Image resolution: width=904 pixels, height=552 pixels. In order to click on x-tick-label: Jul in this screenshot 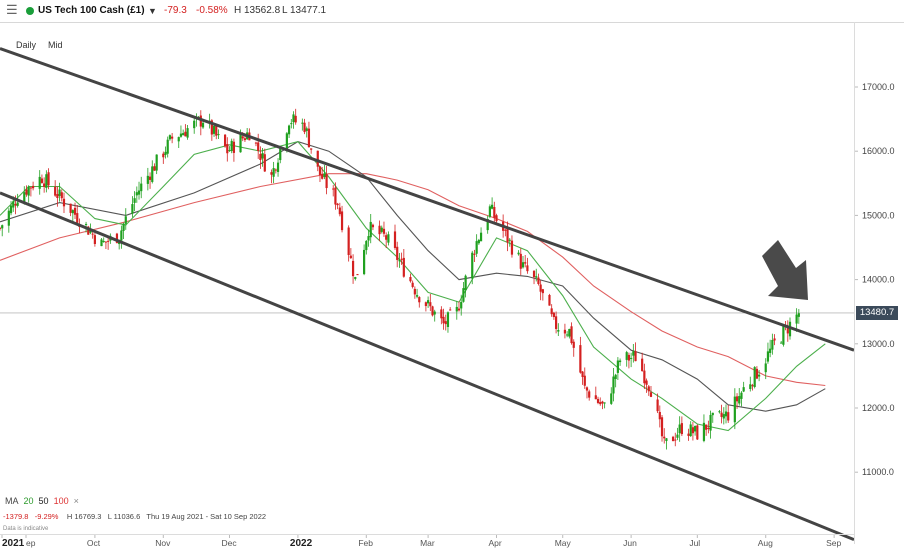, I will do `click(694, 543)`.